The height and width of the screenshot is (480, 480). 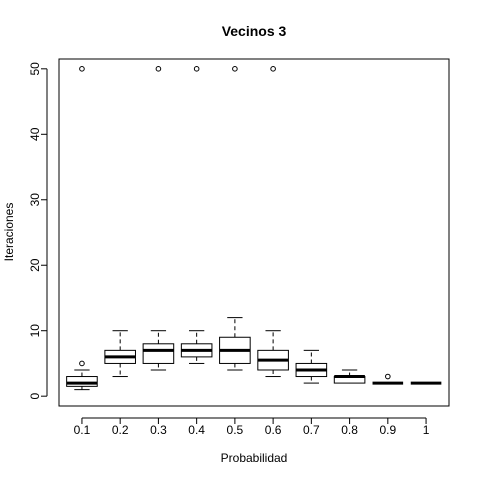 I want to click on y-tick-label: 50, so click(x=35, y=69).